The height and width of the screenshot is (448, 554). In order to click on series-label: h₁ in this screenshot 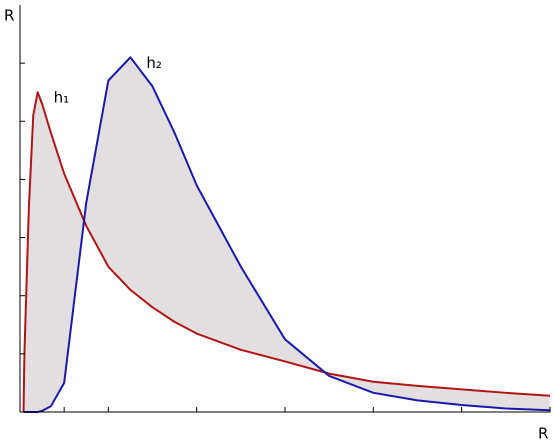, I will do `click(62, 98)`.